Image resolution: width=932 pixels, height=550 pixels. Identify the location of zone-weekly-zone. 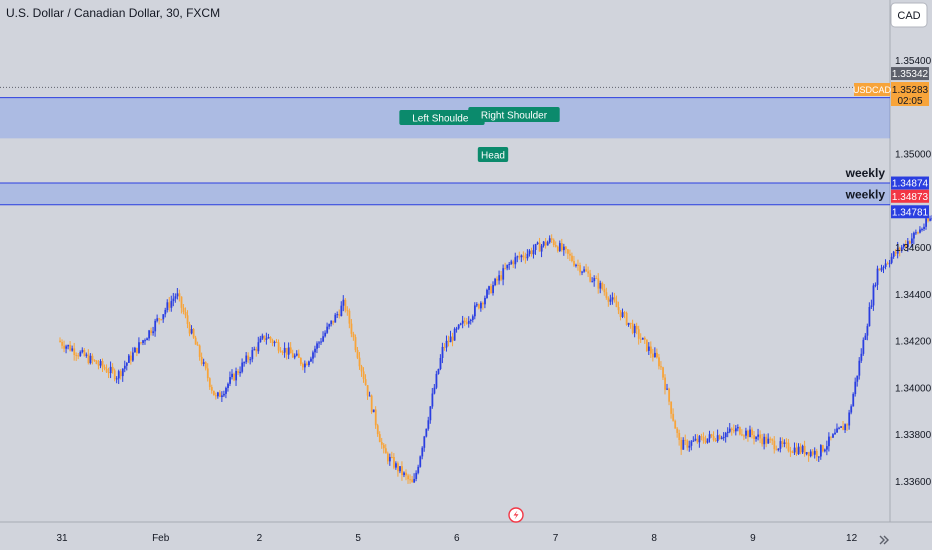
(445, 194).